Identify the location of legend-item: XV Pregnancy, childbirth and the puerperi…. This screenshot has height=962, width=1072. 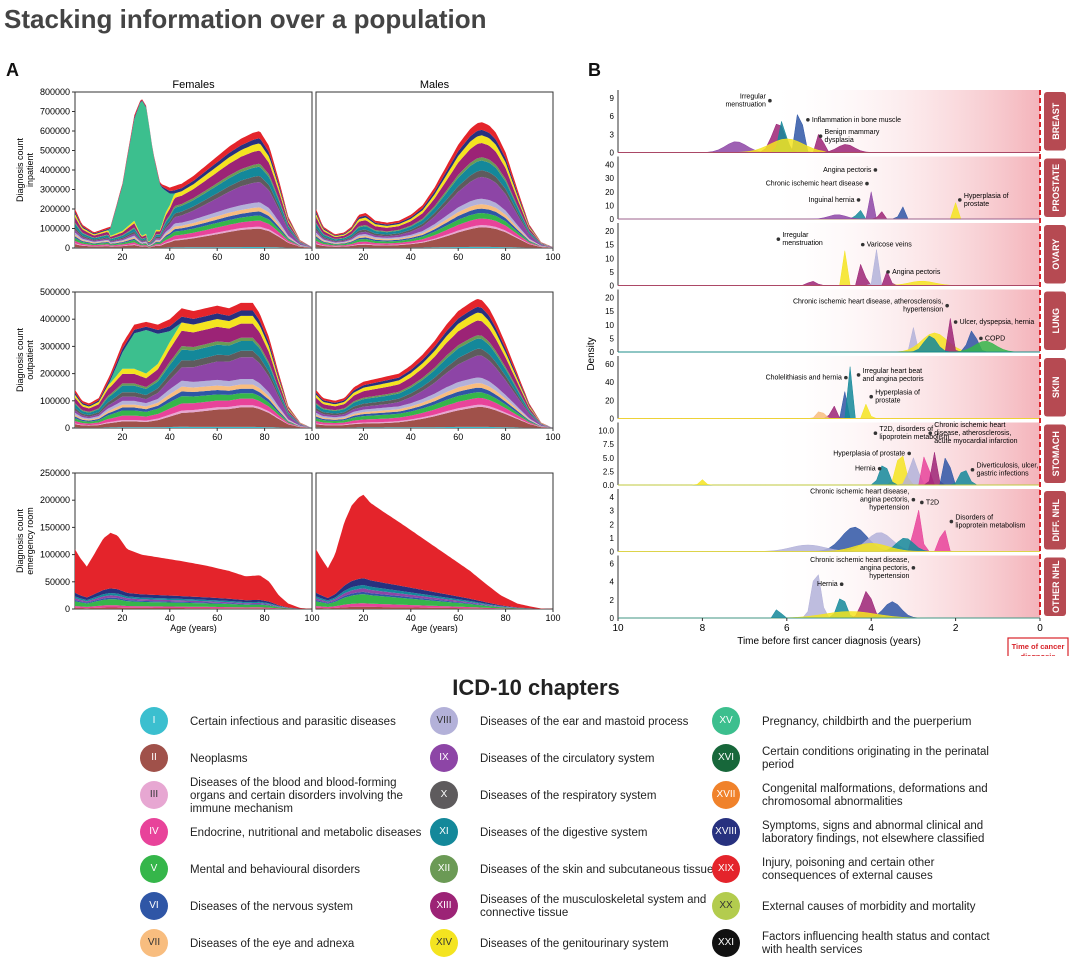
(857, 722).